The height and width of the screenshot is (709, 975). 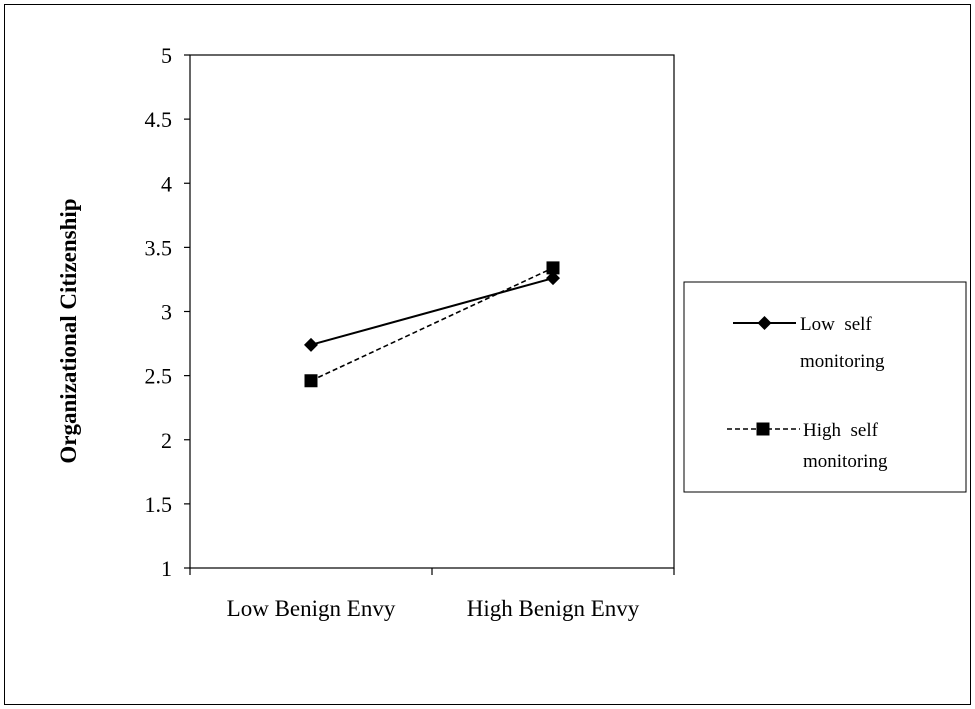 What do you see at coordinates (159, 504) in the screenshot?
I see `y-tick-label: 1.5` at bounding box center [159, 504].